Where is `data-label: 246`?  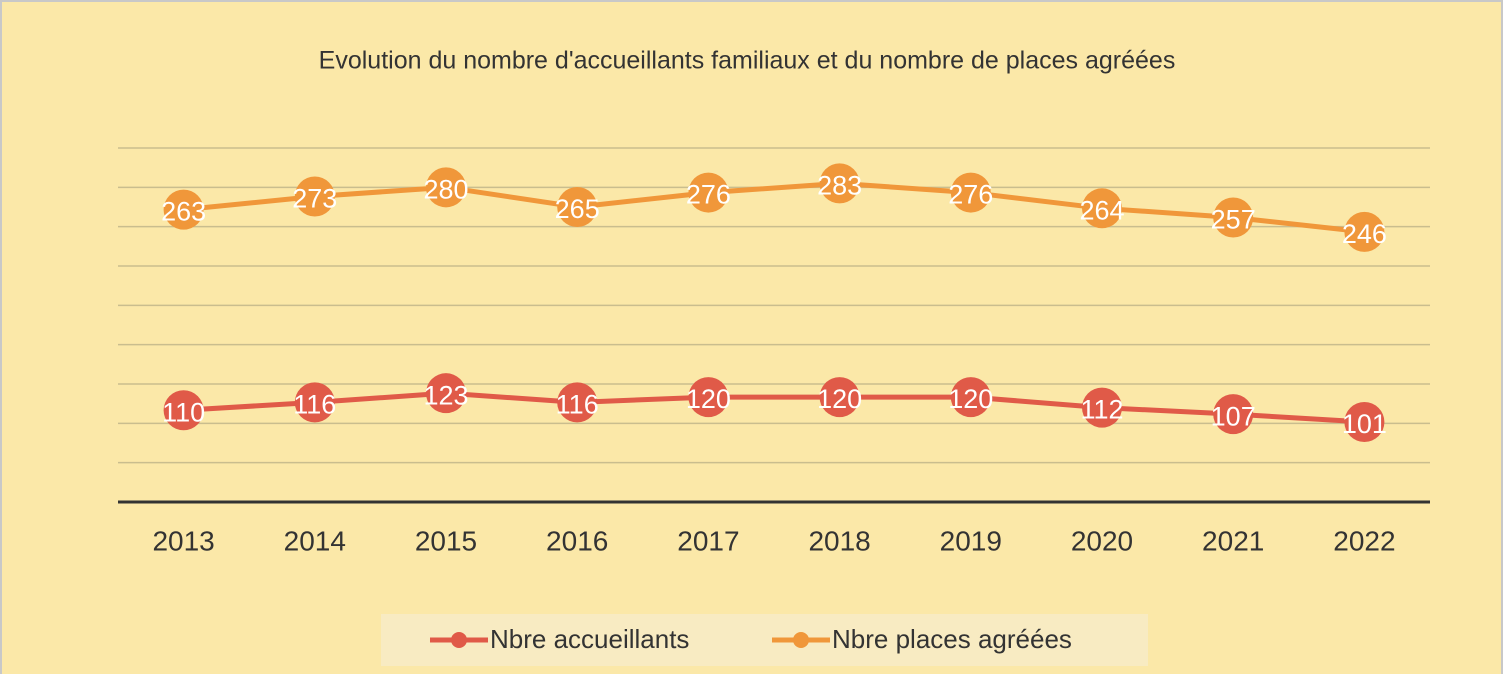 data-label: 246 is located at coordinates (1364, 234).